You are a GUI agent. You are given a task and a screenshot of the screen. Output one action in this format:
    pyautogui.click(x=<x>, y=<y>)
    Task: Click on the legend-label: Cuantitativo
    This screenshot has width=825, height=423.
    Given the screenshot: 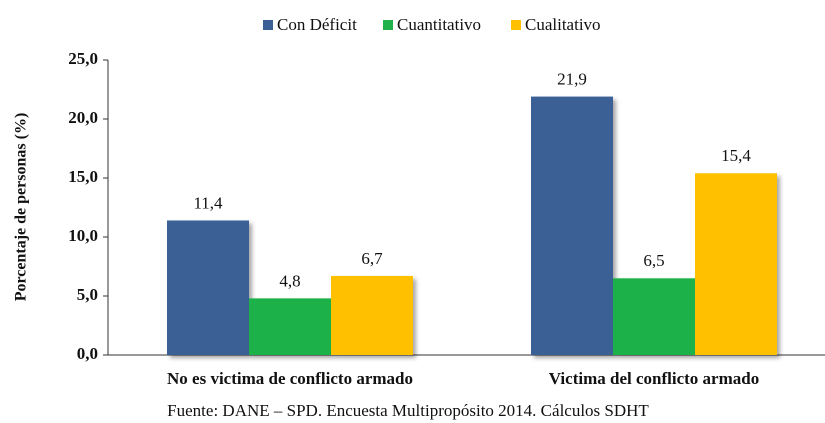 What is the action you would take?
    pyautogui.click(x=439, y=24)
    